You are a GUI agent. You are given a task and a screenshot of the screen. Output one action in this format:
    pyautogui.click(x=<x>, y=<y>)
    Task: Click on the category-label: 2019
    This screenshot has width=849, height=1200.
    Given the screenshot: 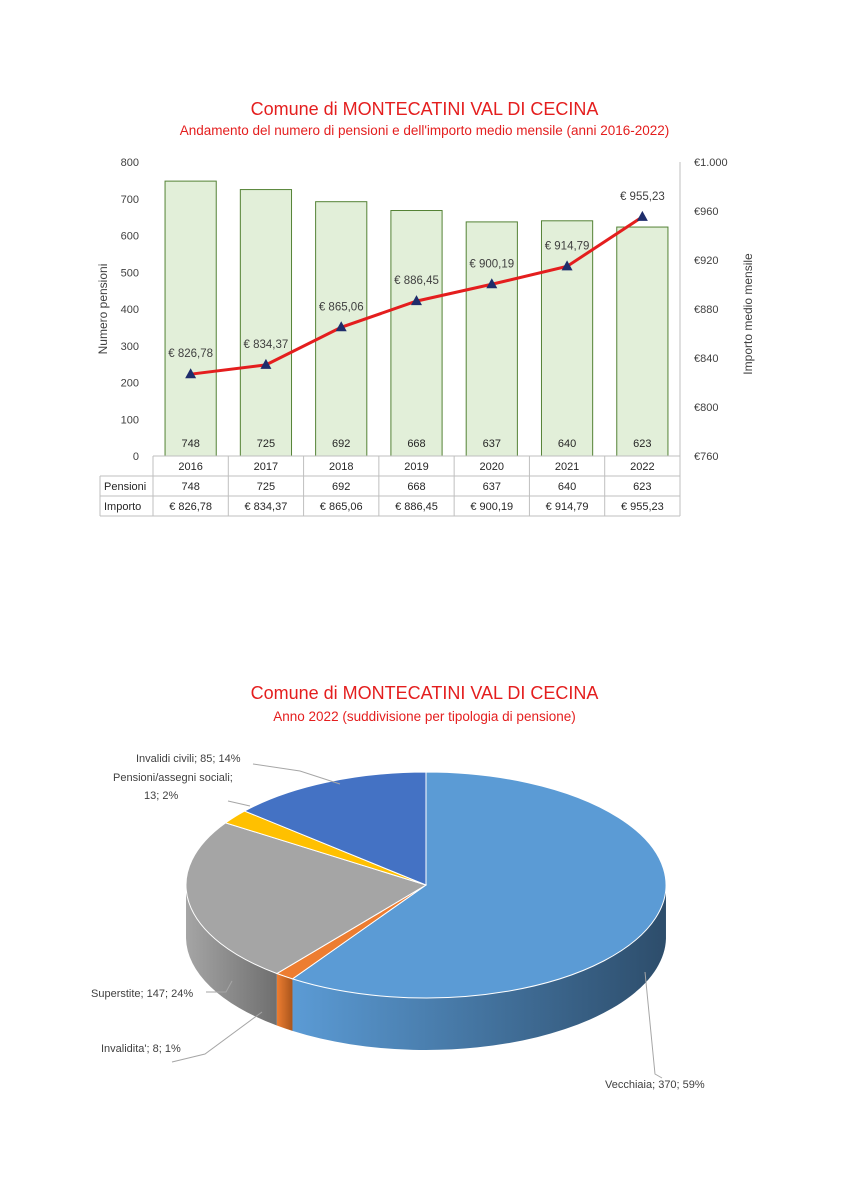 What is the action you would take?
    pyautogui.click(x=416, y=467)
    